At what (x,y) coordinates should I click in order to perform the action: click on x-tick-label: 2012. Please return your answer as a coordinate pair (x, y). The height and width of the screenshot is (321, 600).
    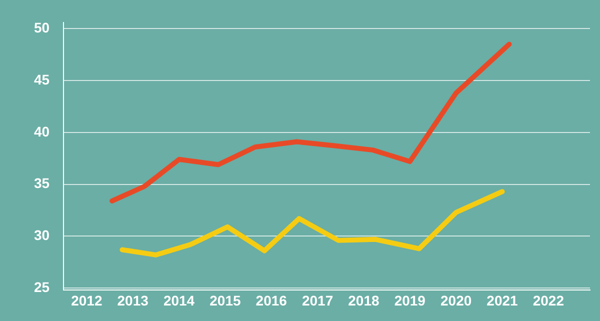
    Looking at the image, I should click on (86, 300).